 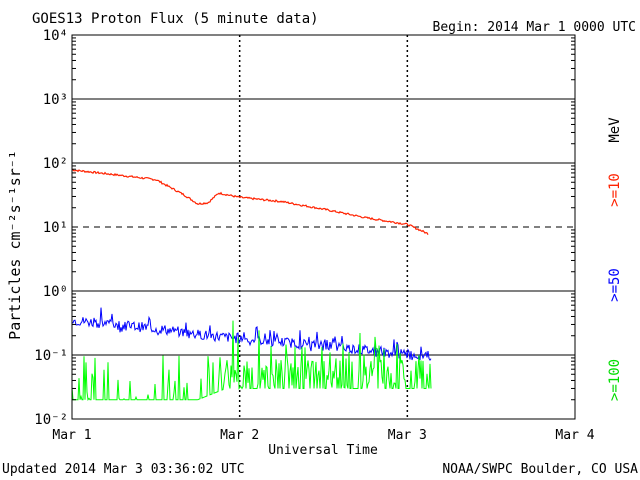 What do you see at coordinates (55, 292) in the screenshot?
I see `y-tick-label: 10⁰` at bounding box center [55, 292].